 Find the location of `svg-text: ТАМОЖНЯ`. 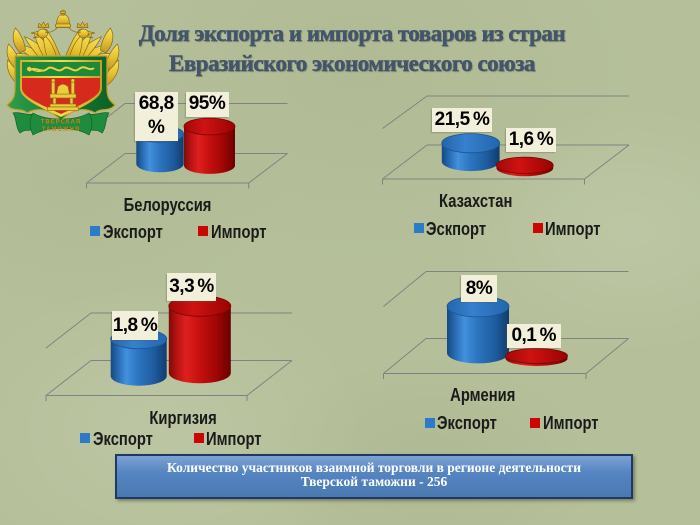

svg-text: ТАМОЖНЯ is located at coordinates (61, 130).